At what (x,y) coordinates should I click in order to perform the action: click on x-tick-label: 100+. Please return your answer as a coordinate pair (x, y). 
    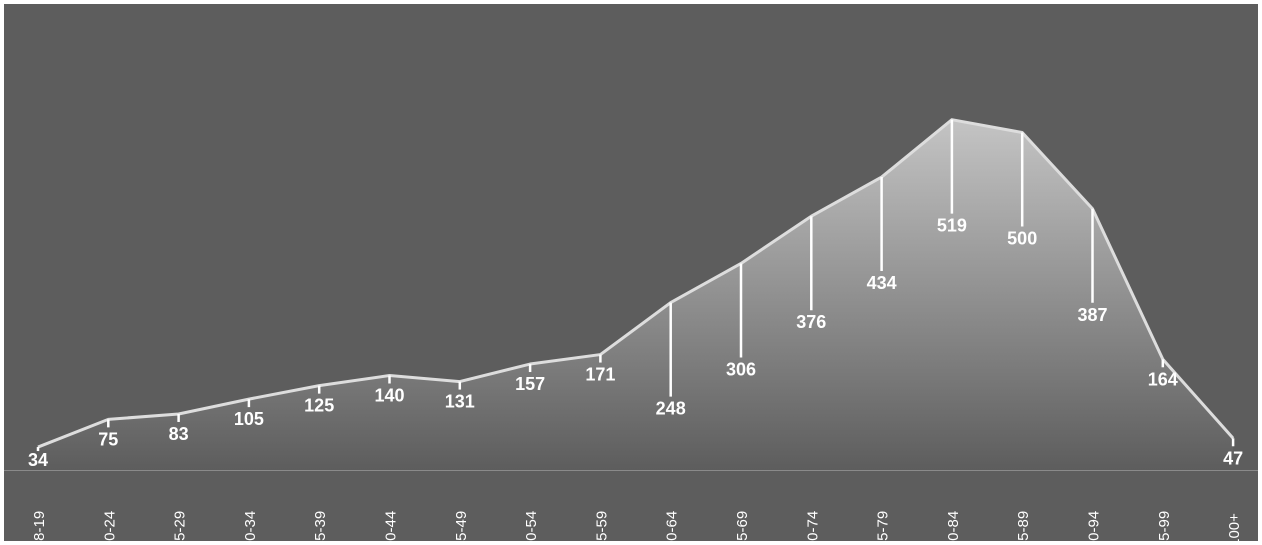
    Looking at the image, I should click on (1234, 527).